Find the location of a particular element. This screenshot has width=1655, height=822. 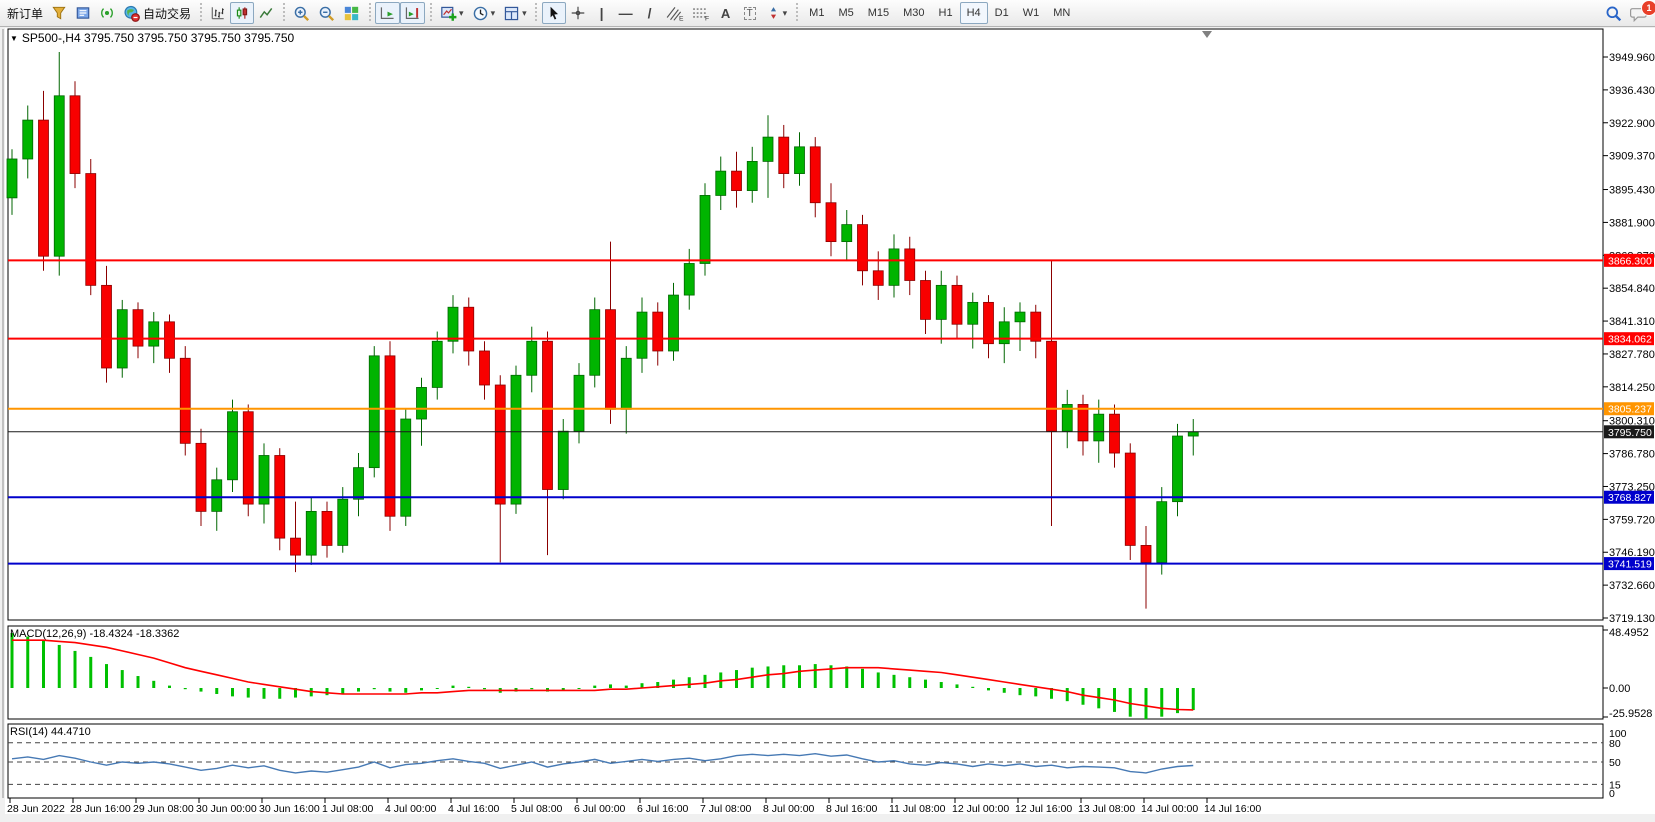

fibonacci-tool-button: F is located at coordinates (701, 13).